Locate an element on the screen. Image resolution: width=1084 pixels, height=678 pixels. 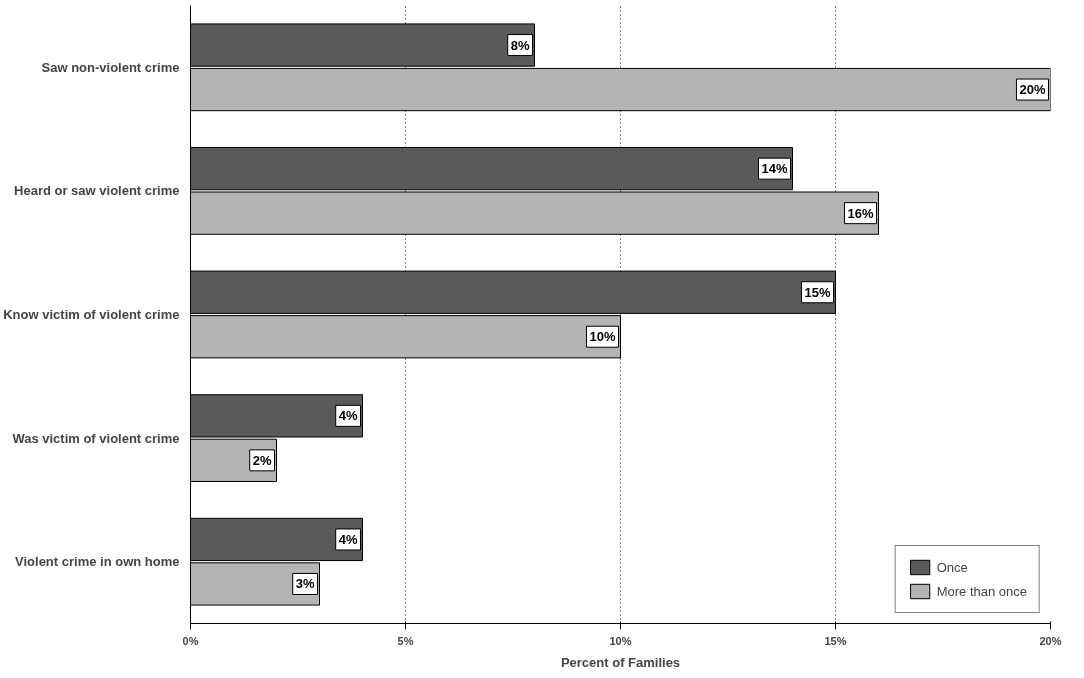
data-label: 10% is located at coordinates (602, 337).